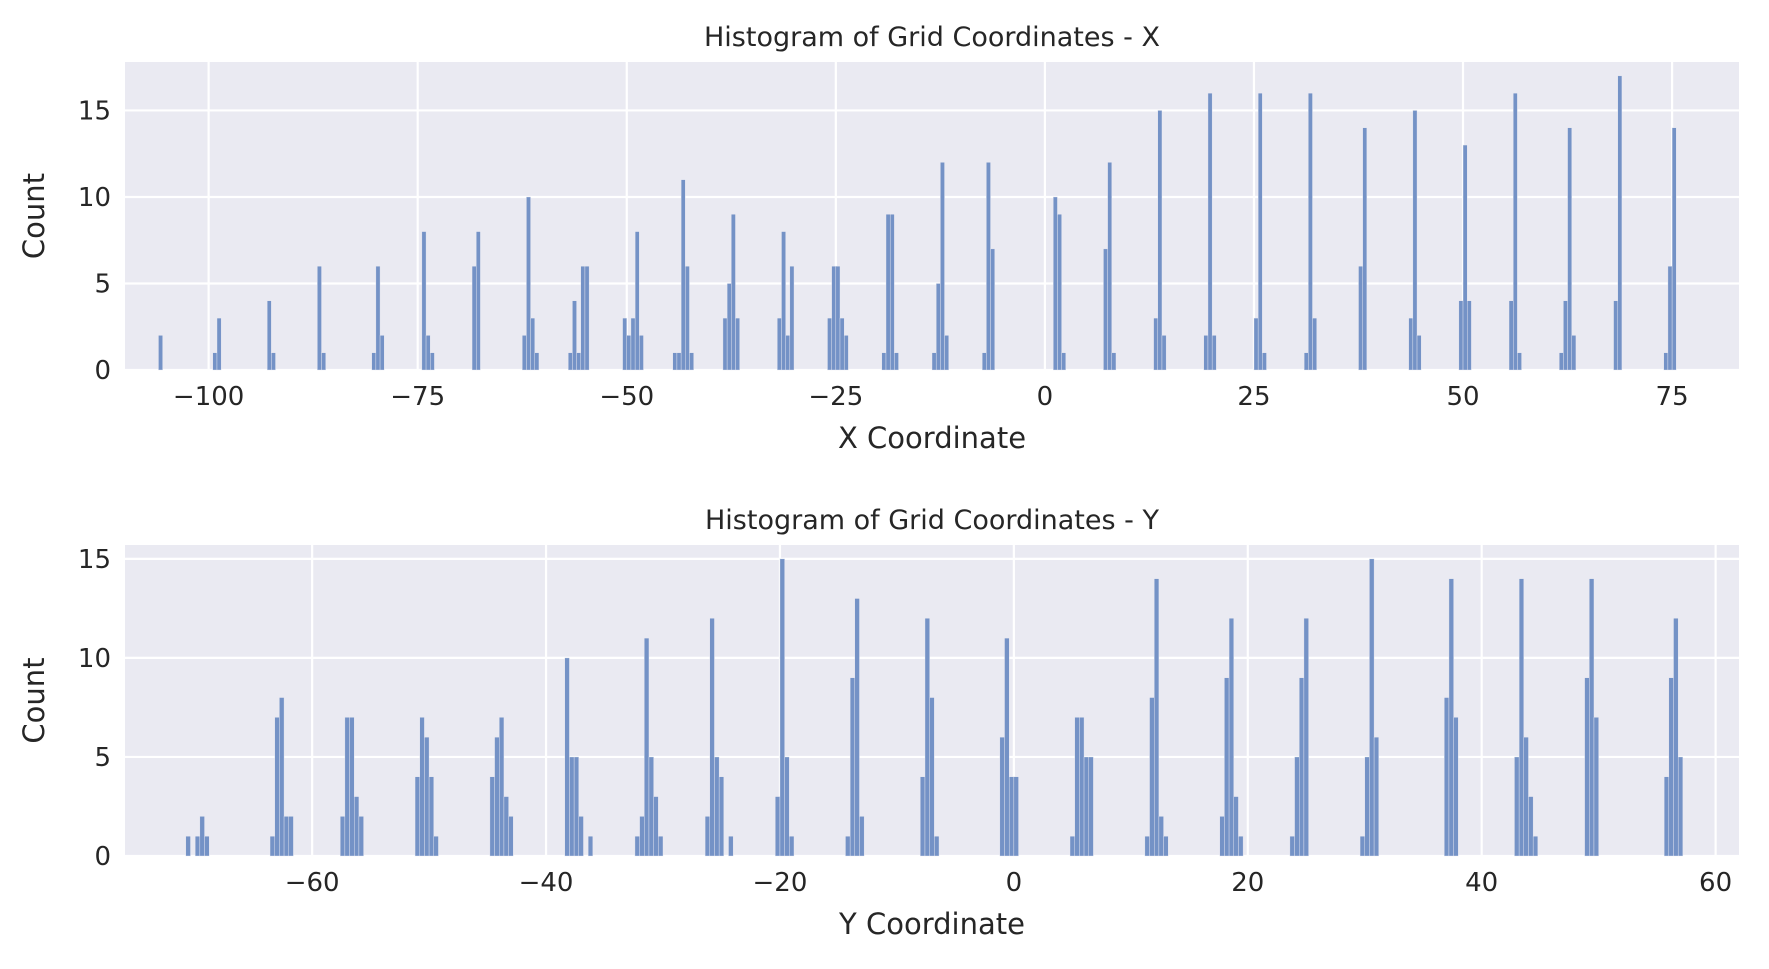  Describe the element at coordinates (34, 700) in the screenshot. I see `y-axis-label: Count` at that location.